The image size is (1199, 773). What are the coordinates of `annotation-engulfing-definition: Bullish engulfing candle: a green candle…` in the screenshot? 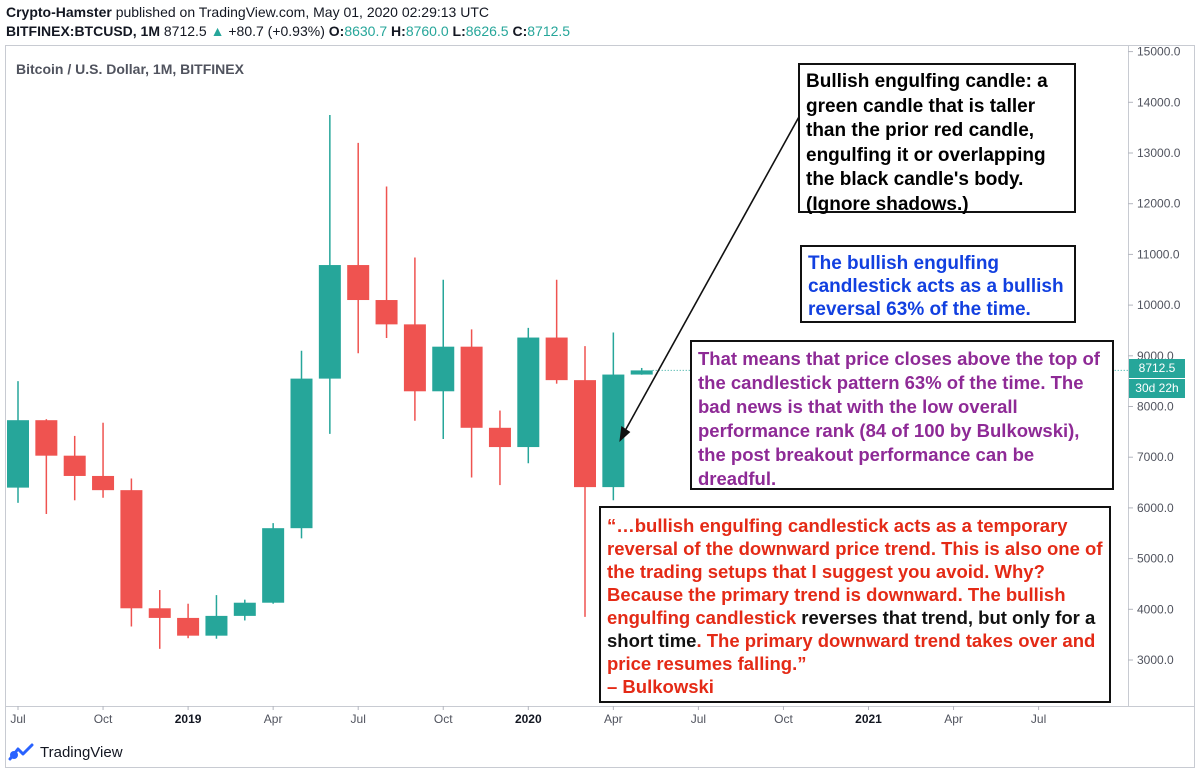 It's located at (937, 139).